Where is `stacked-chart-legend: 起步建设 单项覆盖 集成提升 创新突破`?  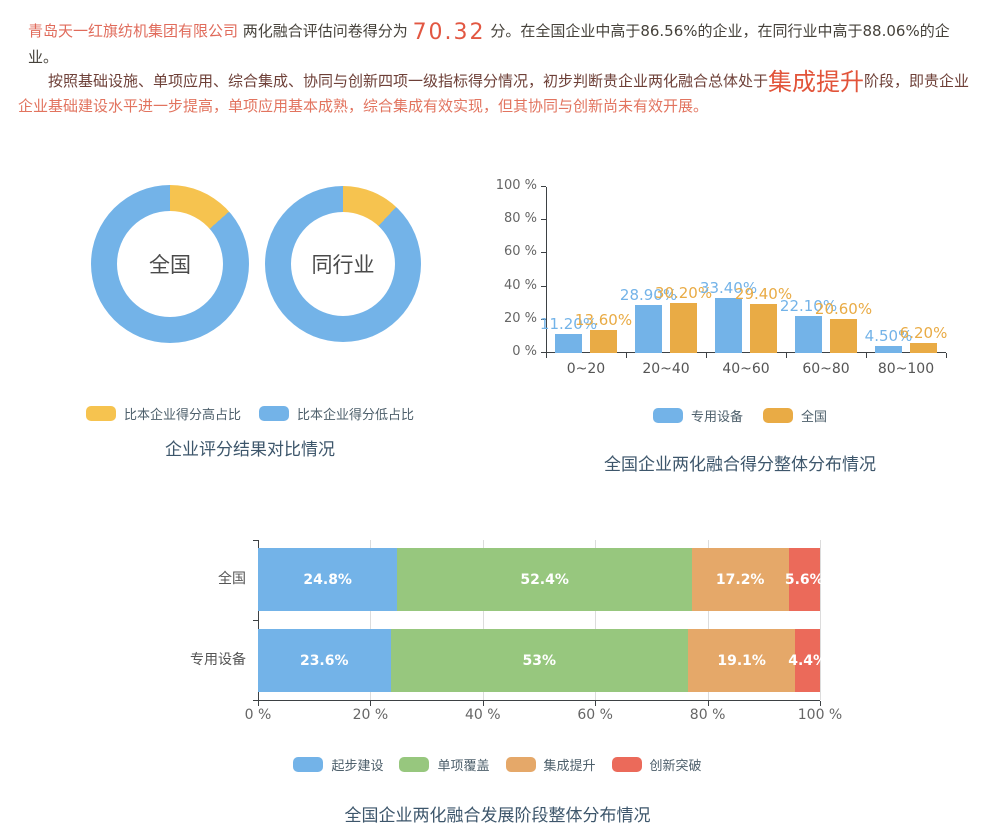
stacked-chart-legend: 起步建设 单项覆盖 集成提升 创新突破 is located at coordinates (497, 764).